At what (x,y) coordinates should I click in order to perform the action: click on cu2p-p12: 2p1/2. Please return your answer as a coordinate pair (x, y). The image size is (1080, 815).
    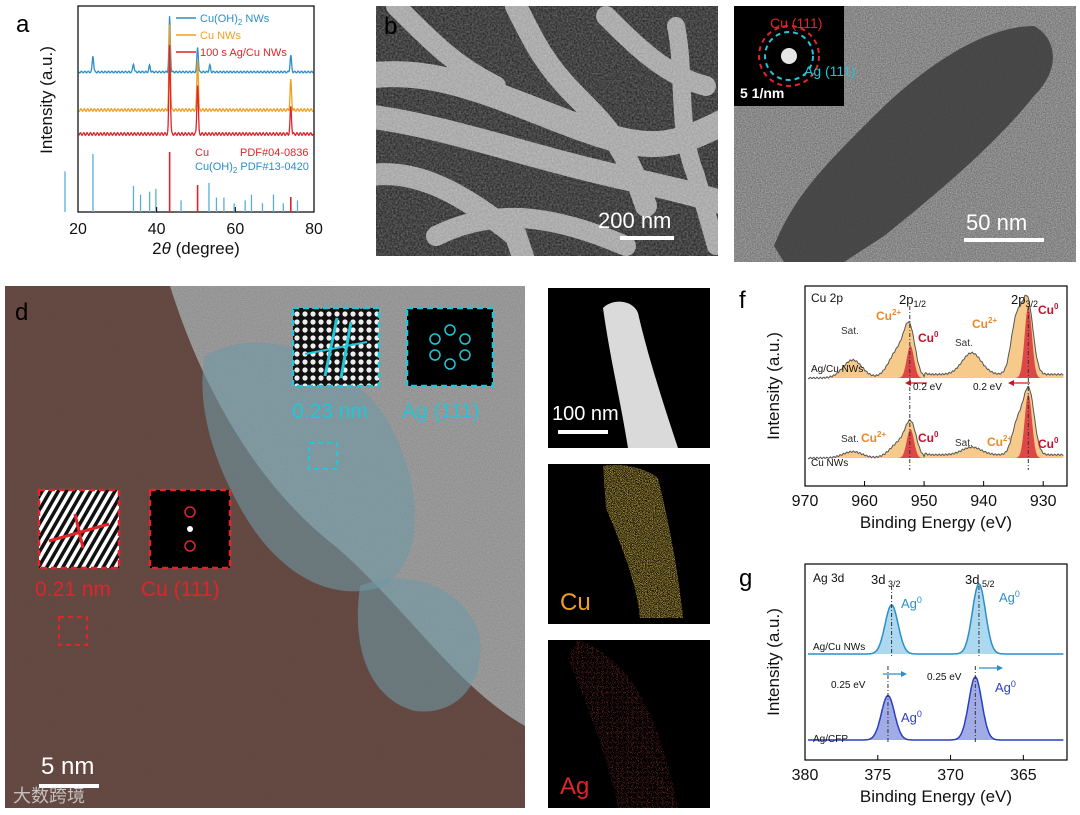
    Looking at the image, I should click on (912, 300).